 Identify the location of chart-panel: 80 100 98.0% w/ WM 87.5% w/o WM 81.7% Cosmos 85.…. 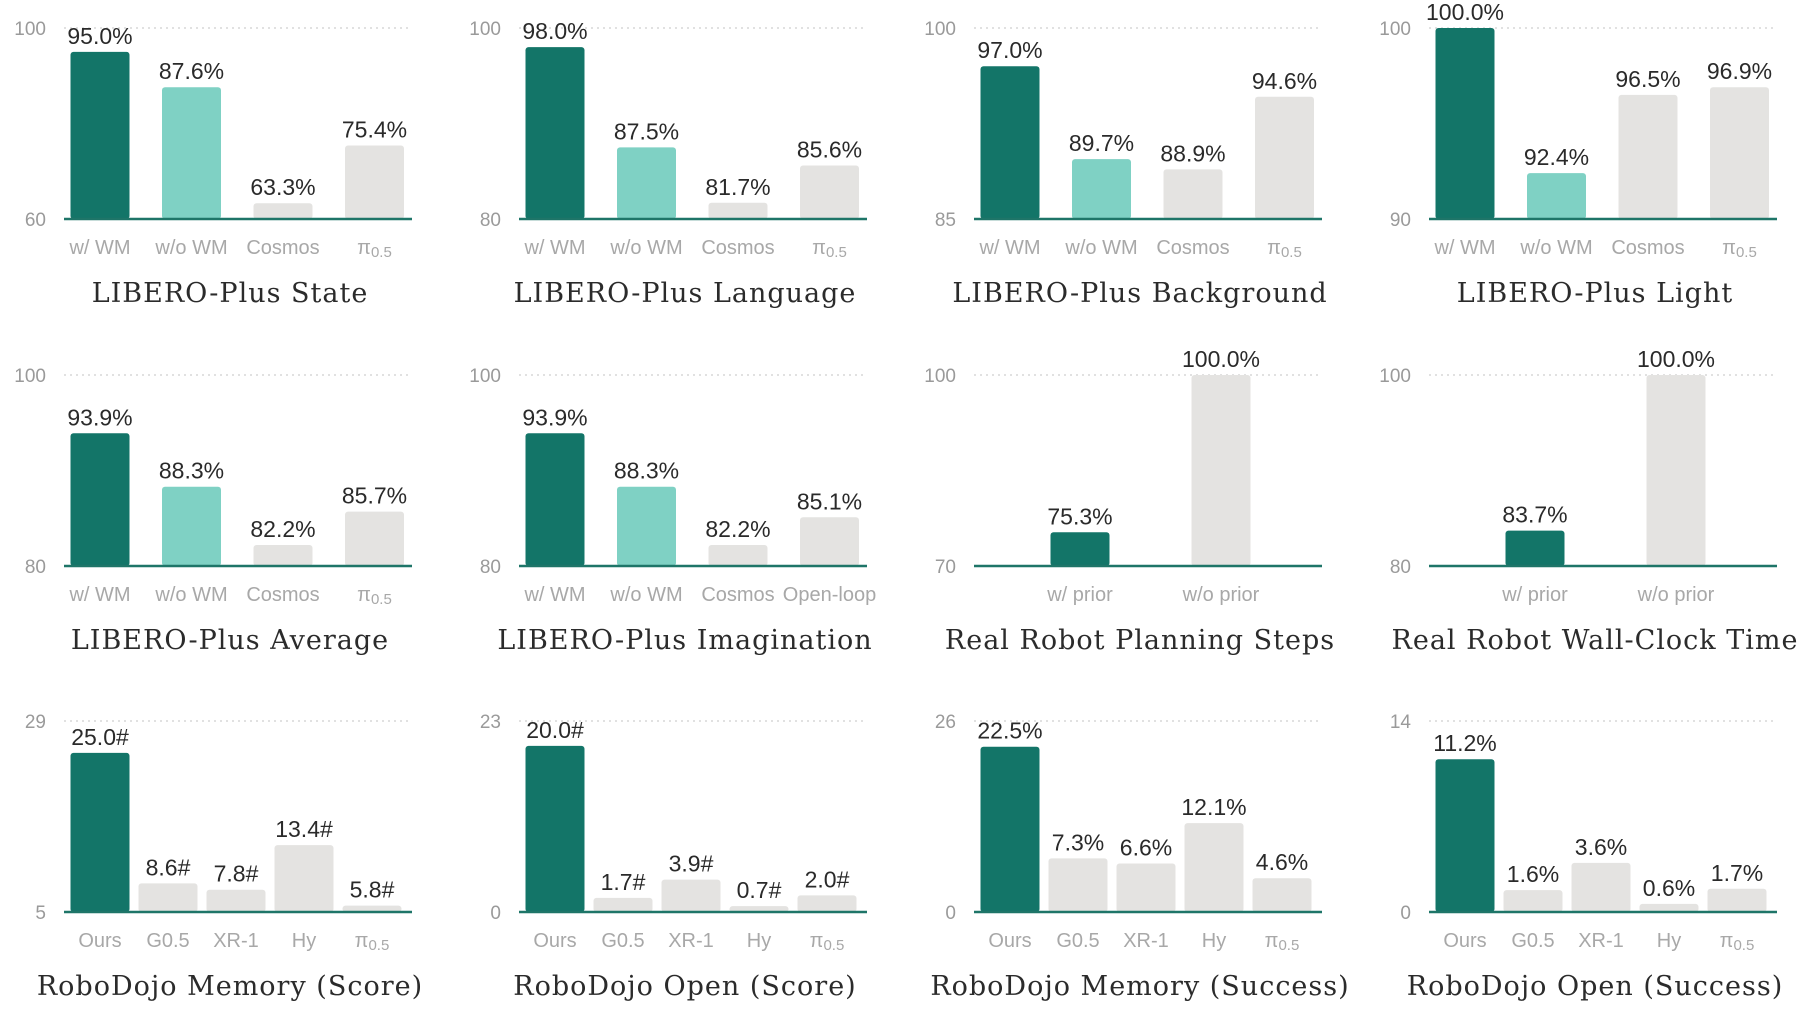
(680, 170).